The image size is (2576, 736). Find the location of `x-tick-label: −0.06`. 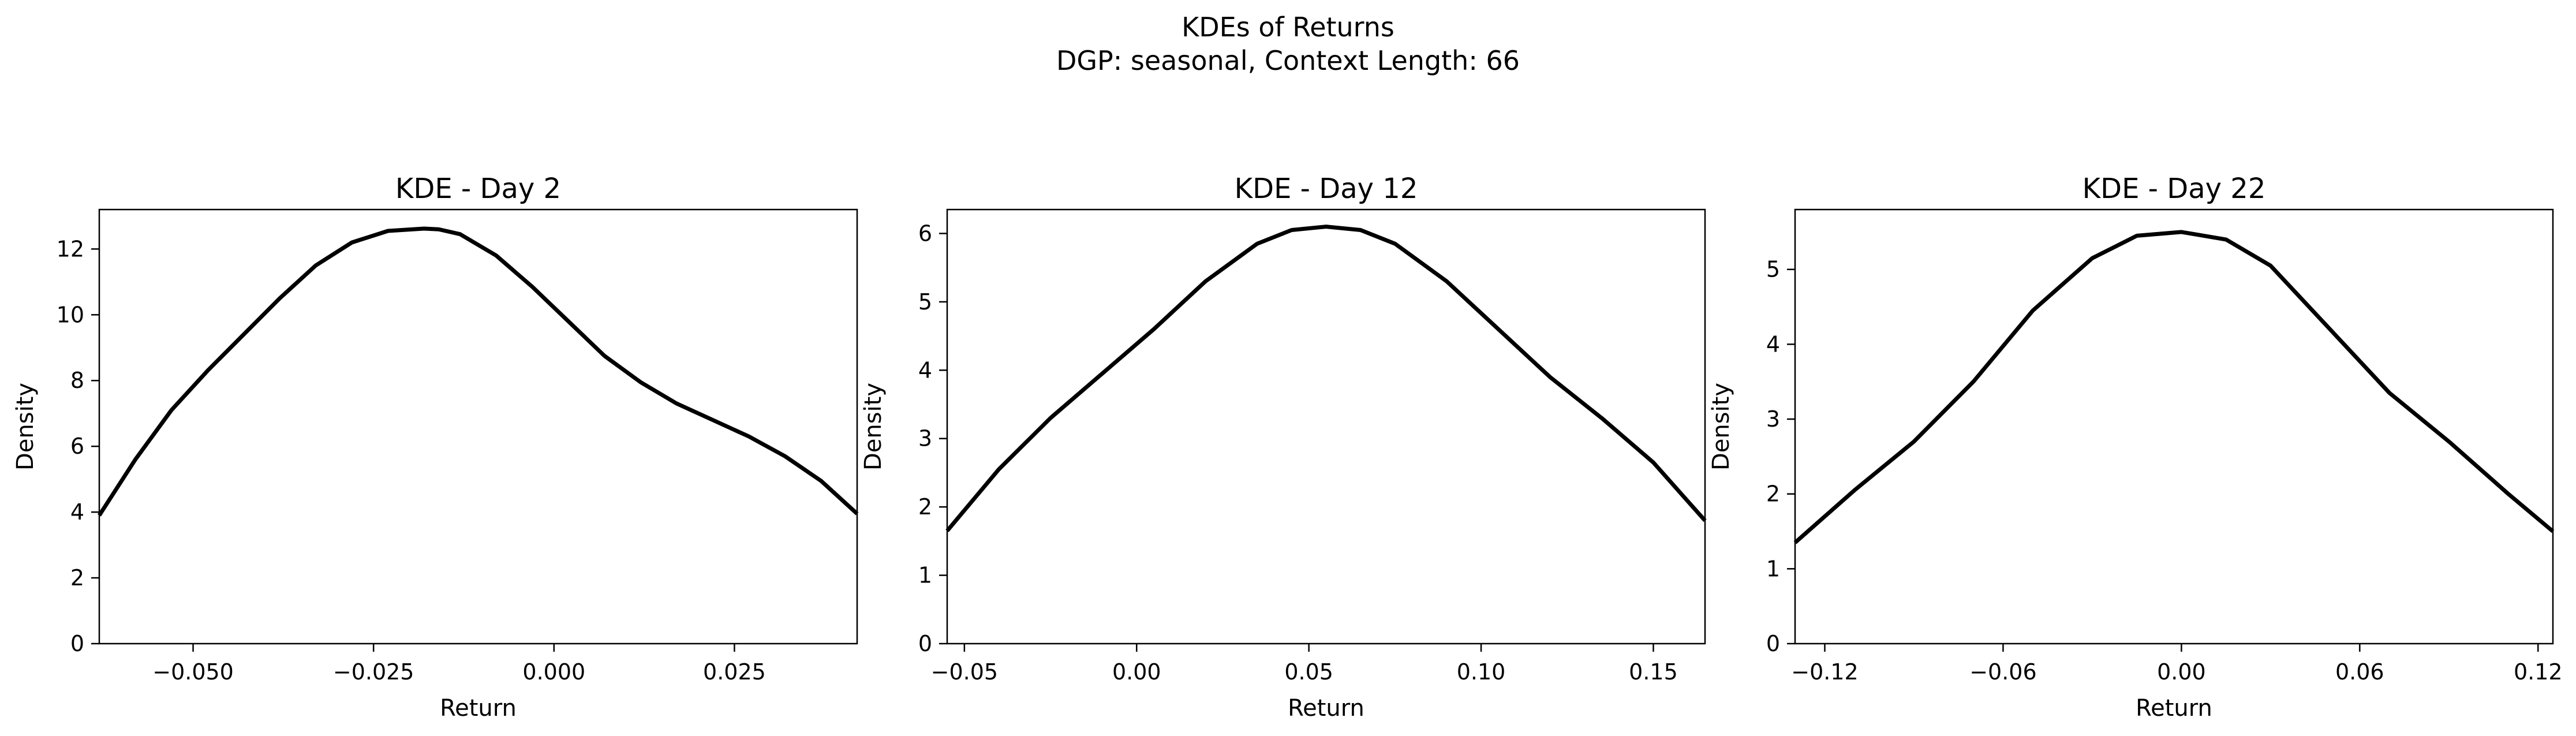

x-tick-label: −0.06 is located at coordinates (2002, 672).